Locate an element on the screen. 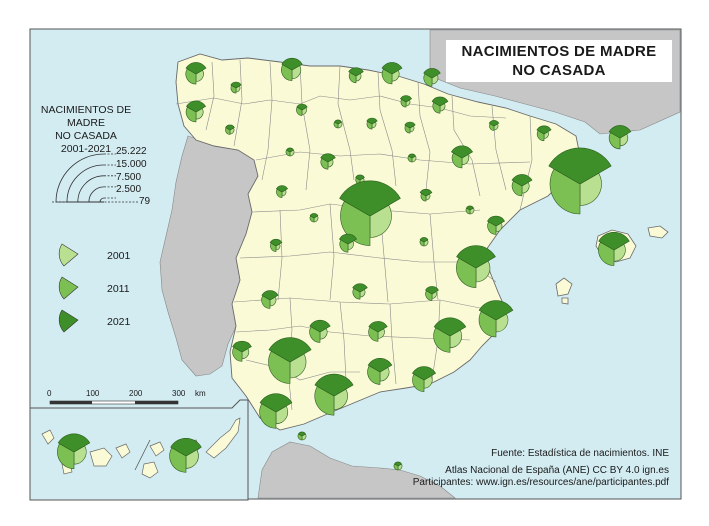  pie-huelva-2021 is located at coordinates (242, 346).